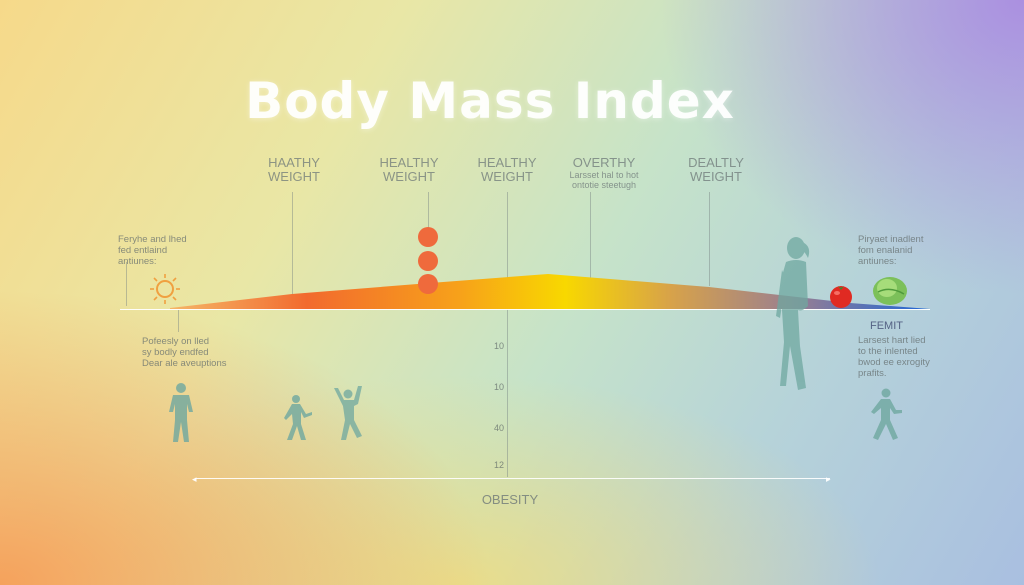 The width and height of the screenshot is (1024, 585). Describe the element at coordinates (888, 351) in the screenshot. I see `note-right-bottom-line: to the inlented` at that location.